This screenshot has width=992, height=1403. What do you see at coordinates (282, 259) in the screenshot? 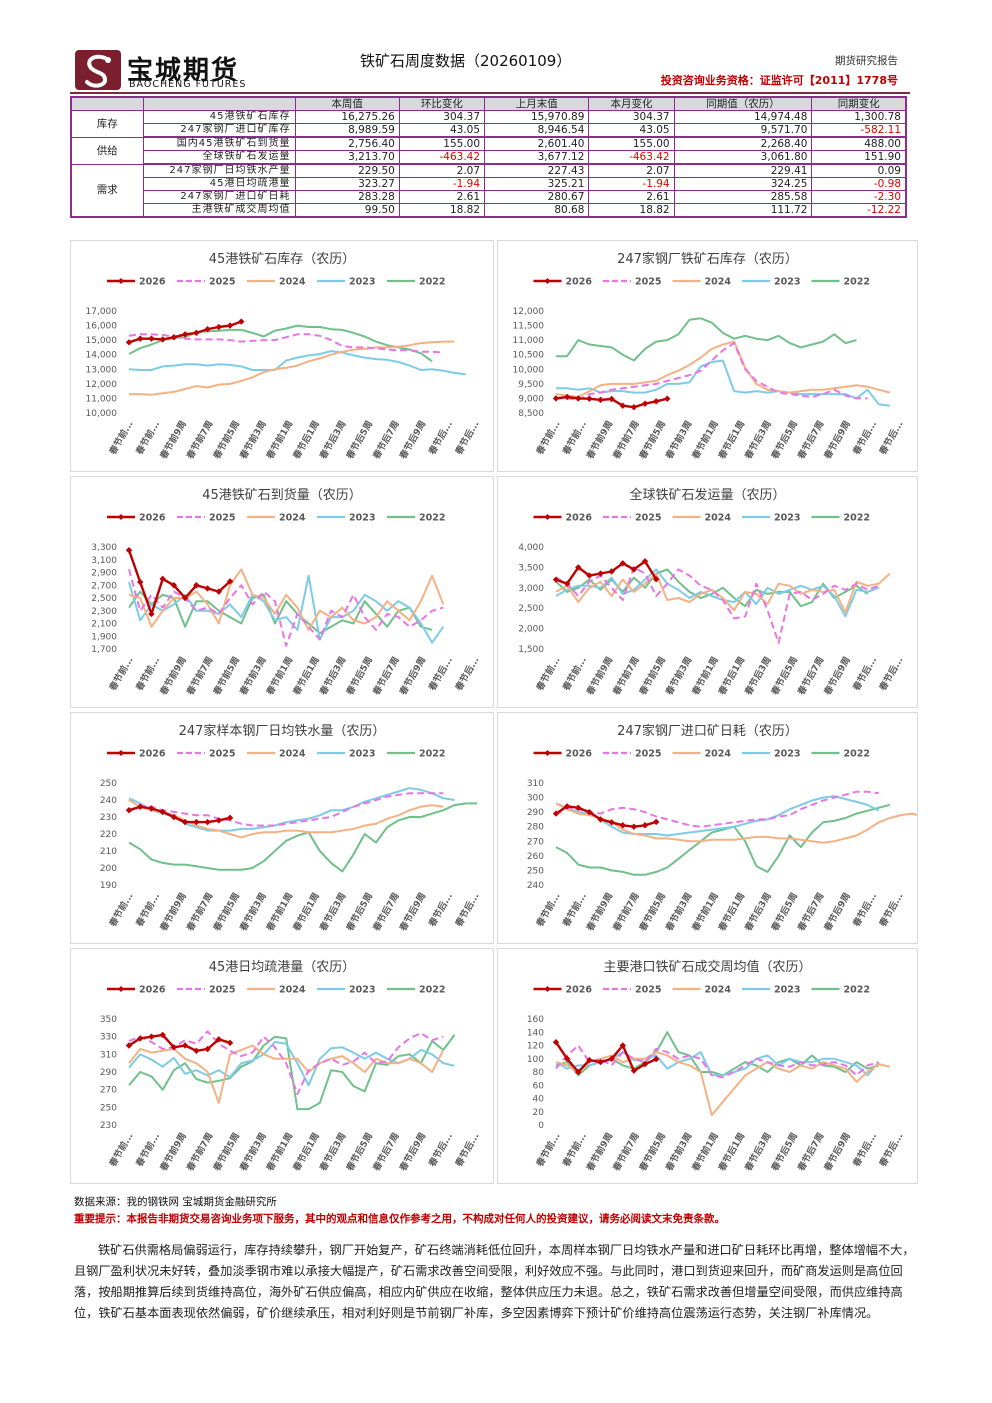
I see `chart-title: 45港铁矿石库存（农历）` at bounding box center [282, 259].